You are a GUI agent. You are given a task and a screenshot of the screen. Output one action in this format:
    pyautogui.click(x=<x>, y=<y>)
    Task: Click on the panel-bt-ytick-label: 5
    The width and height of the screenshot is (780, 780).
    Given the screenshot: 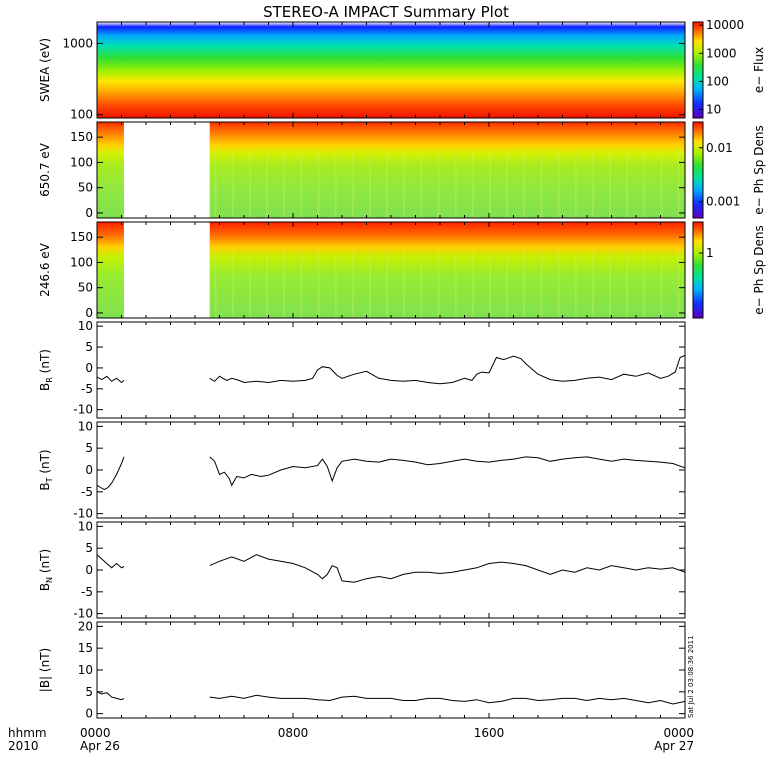 What is the action you would take?
    pyautogui.click(x=89, y=448)
    